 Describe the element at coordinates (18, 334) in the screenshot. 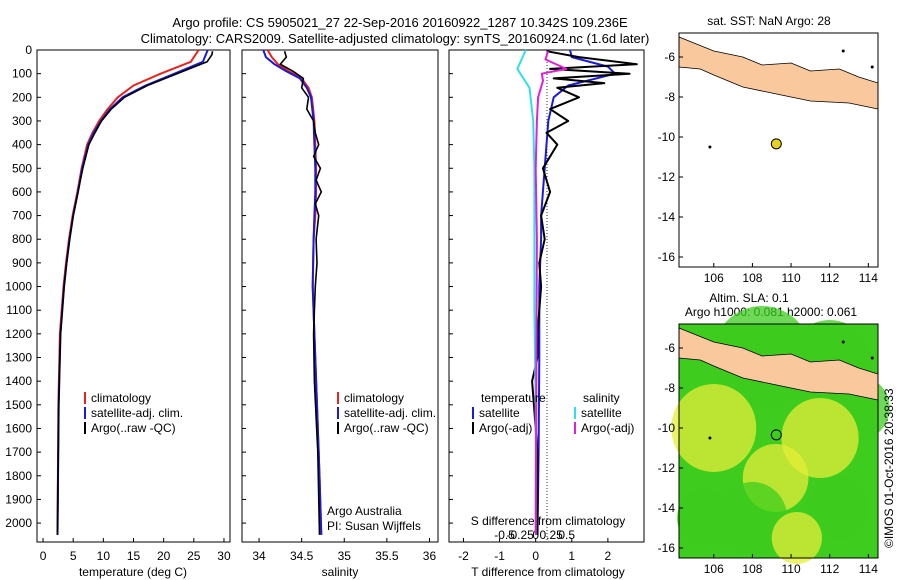

I see `depth-tick-label: 1200` at that location.